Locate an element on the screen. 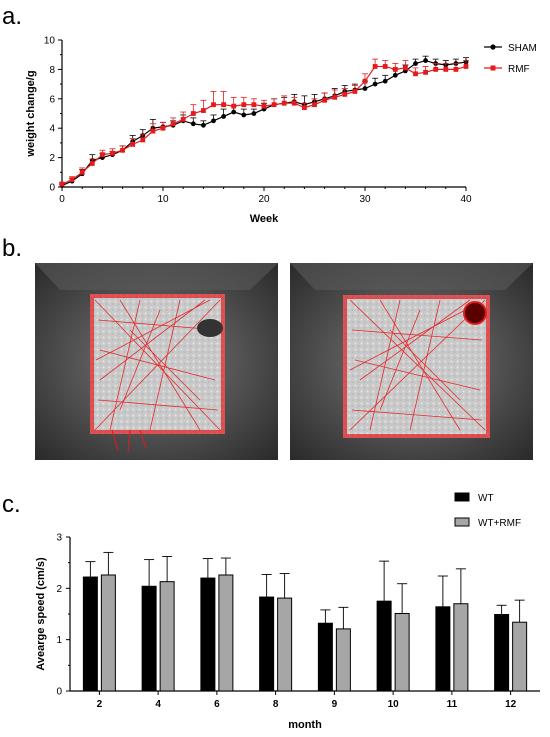 The image size is (550, 737). x-tick-label: 30 is located at coordinates (365, 199).